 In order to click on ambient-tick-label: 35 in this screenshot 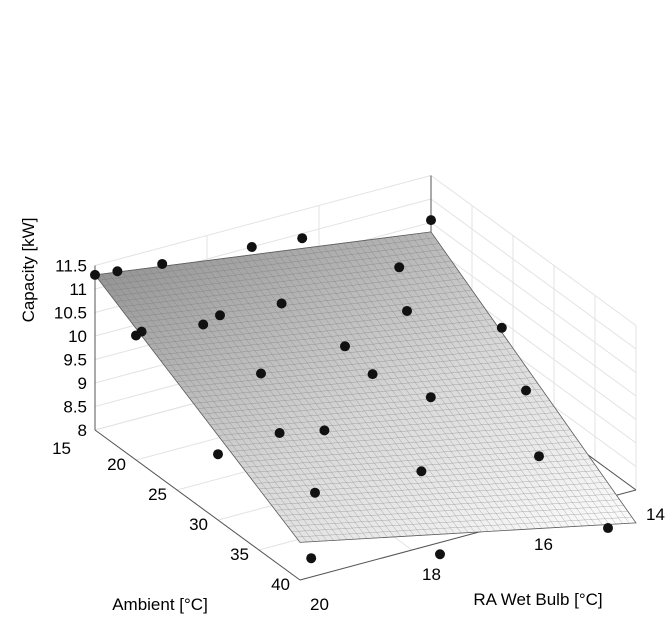, I will do `click(239, 554)`.